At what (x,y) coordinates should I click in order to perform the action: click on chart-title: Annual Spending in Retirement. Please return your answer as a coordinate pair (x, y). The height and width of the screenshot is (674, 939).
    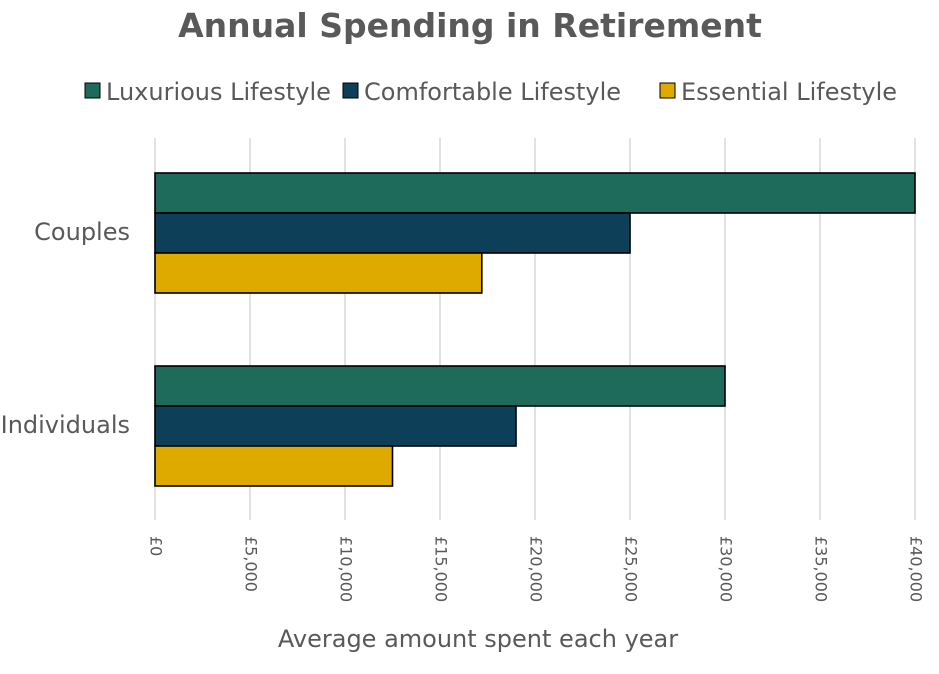
    Looking at the image, I should click on (470, 25).